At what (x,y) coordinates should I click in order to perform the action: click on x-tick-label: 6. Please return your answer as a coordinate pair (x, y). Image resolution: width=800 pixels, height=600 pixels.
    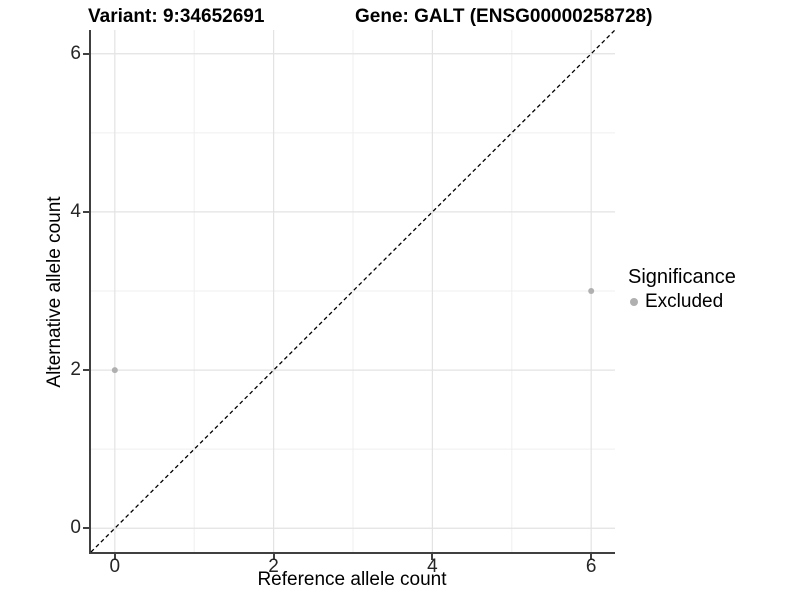
    Looking at the image, I should click on (591, 566).